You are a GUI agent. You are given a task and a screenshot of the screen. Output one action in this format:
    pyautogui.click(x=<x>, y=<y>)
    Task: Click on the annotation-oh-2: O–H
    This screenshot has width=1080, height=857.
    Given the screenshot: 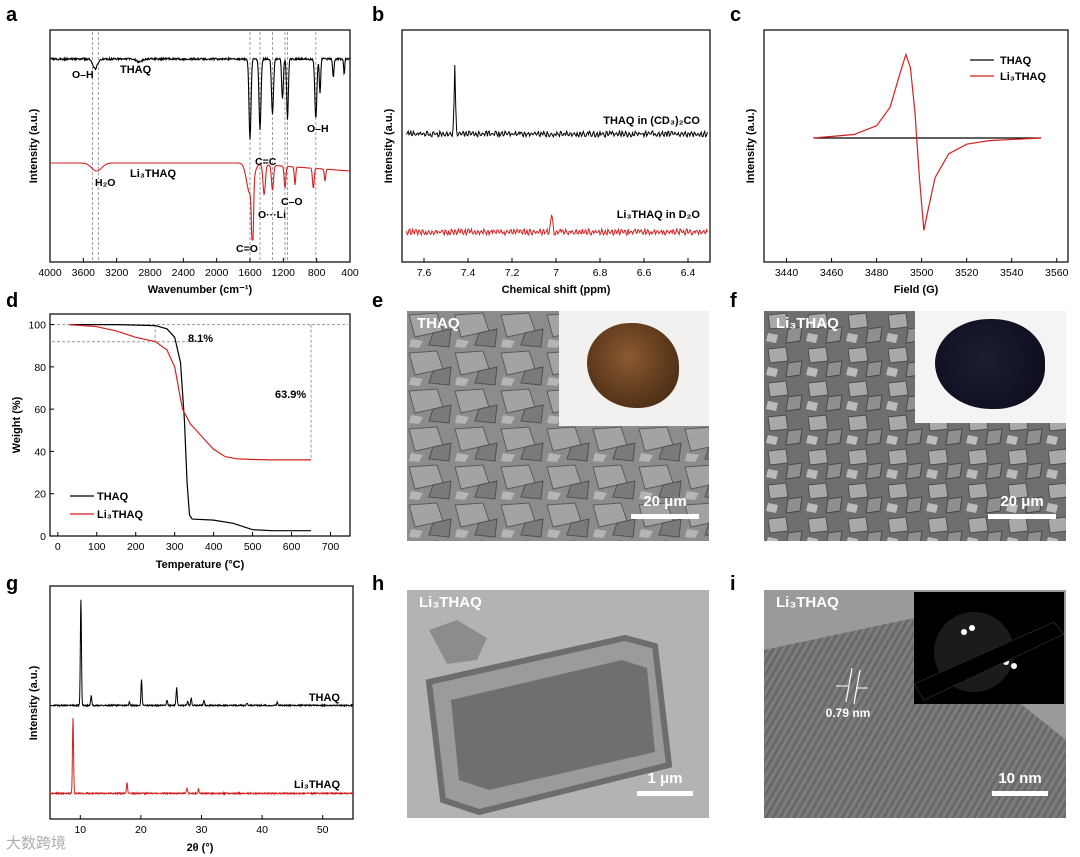 What is the action you would take?
    pyautogui.click(x=318, y=129)
    